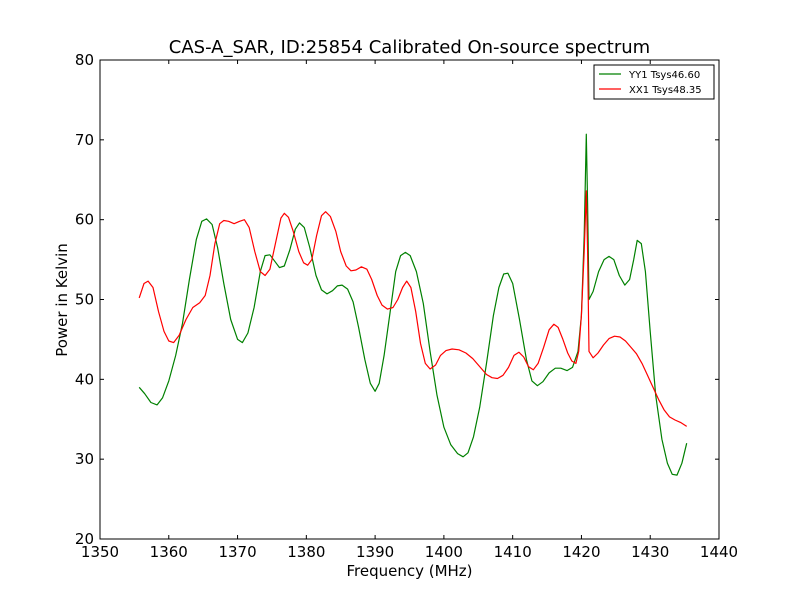 The image size is (800, 600). I want to click on legend-entry-label: YY1 Tsys46.60, so click(664, 75).